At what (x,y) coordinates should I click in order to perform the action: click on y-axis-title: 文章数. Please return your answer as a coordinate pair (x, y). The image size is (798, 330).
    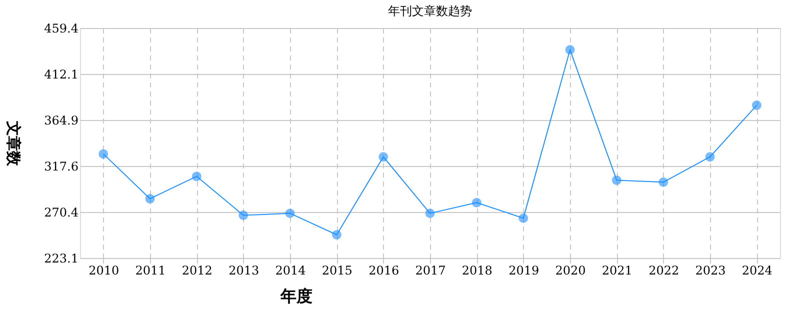
    Looking at the image, I should click on (13, 143).